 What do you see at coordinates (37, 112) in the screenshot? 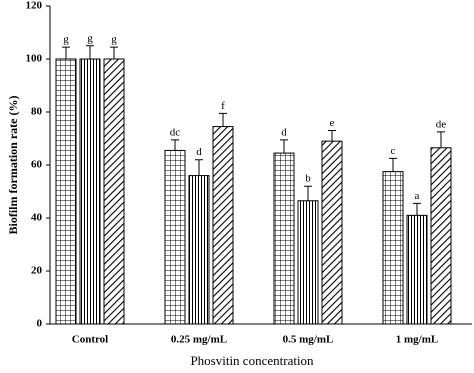
I see `y-tick-label: 80` at bounding box center [37, 112].